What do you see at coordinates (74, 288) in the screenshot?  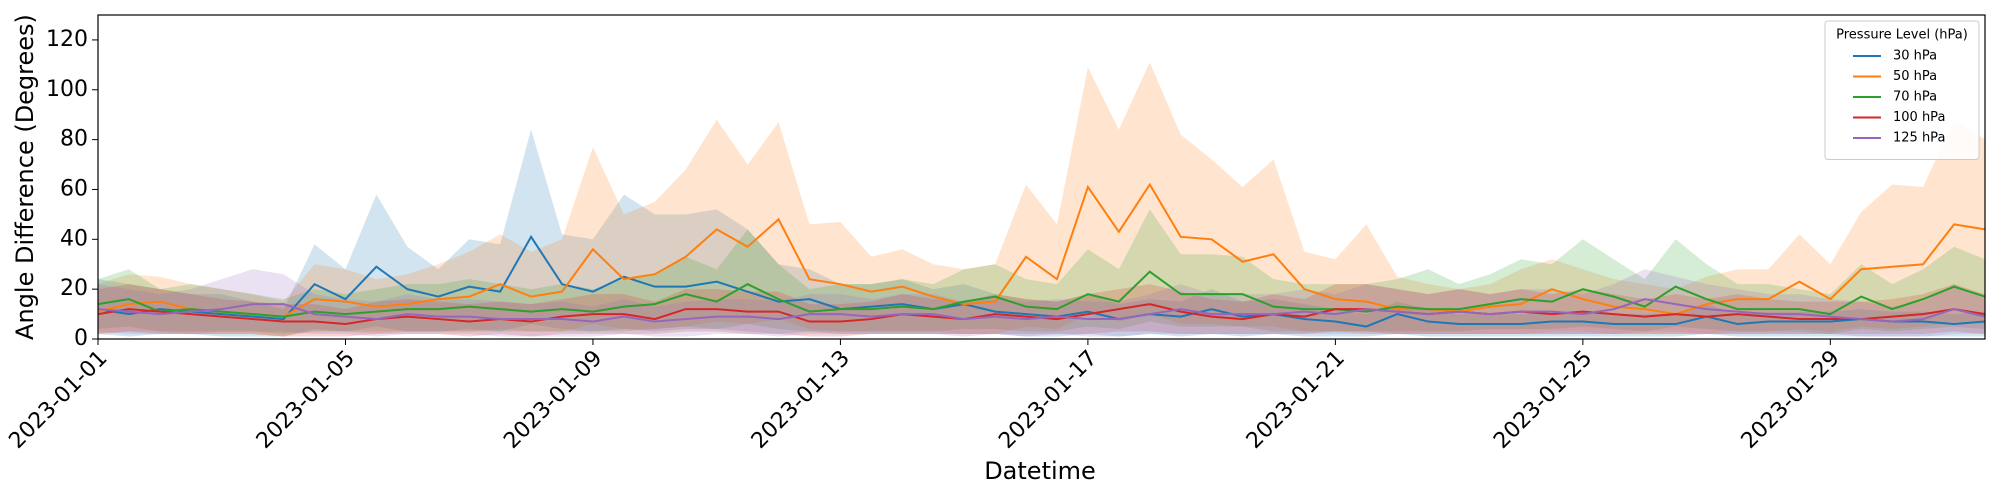 I see `y-tick-label: 20` at bounding box center [74, 288].